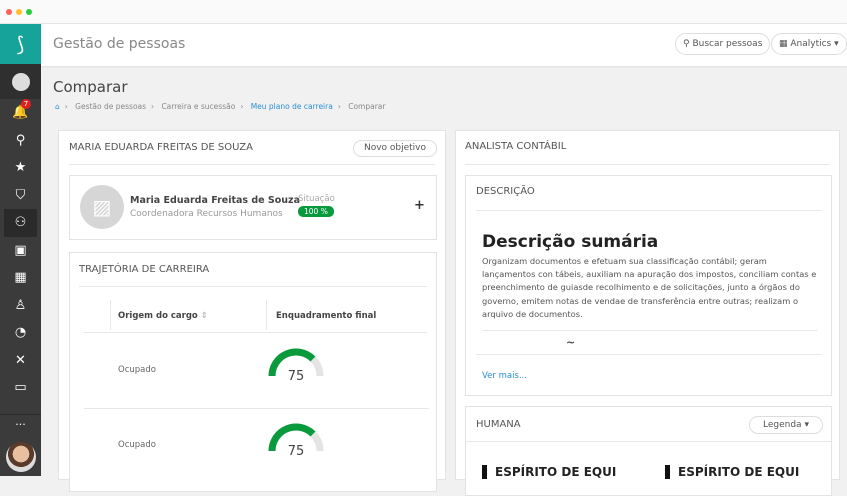 This screenshot has height=496, width=847. I want to click on sort-icon: ⇕, so click(204, 316).